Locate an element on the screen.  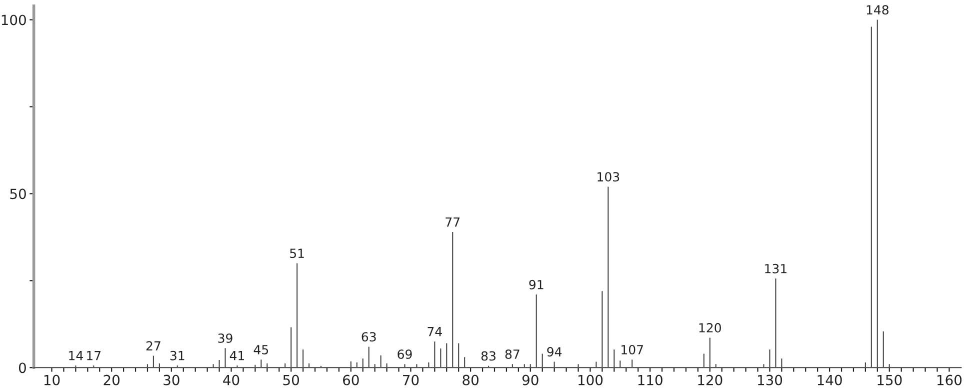
x-tick-label: 120 is located at coordinates (710, 380).